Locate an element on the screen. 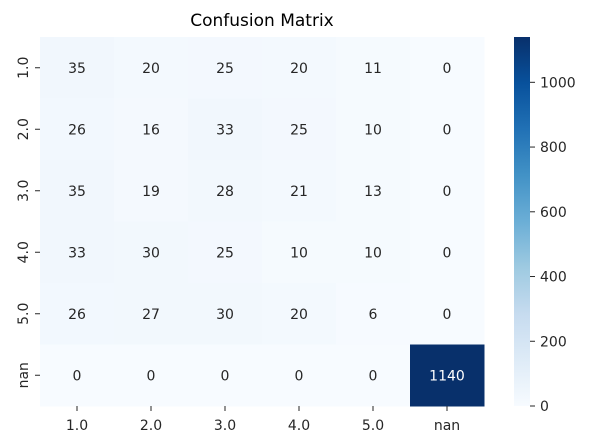  colorbar-tick-label: 400 is located at coordinates (553, 278).